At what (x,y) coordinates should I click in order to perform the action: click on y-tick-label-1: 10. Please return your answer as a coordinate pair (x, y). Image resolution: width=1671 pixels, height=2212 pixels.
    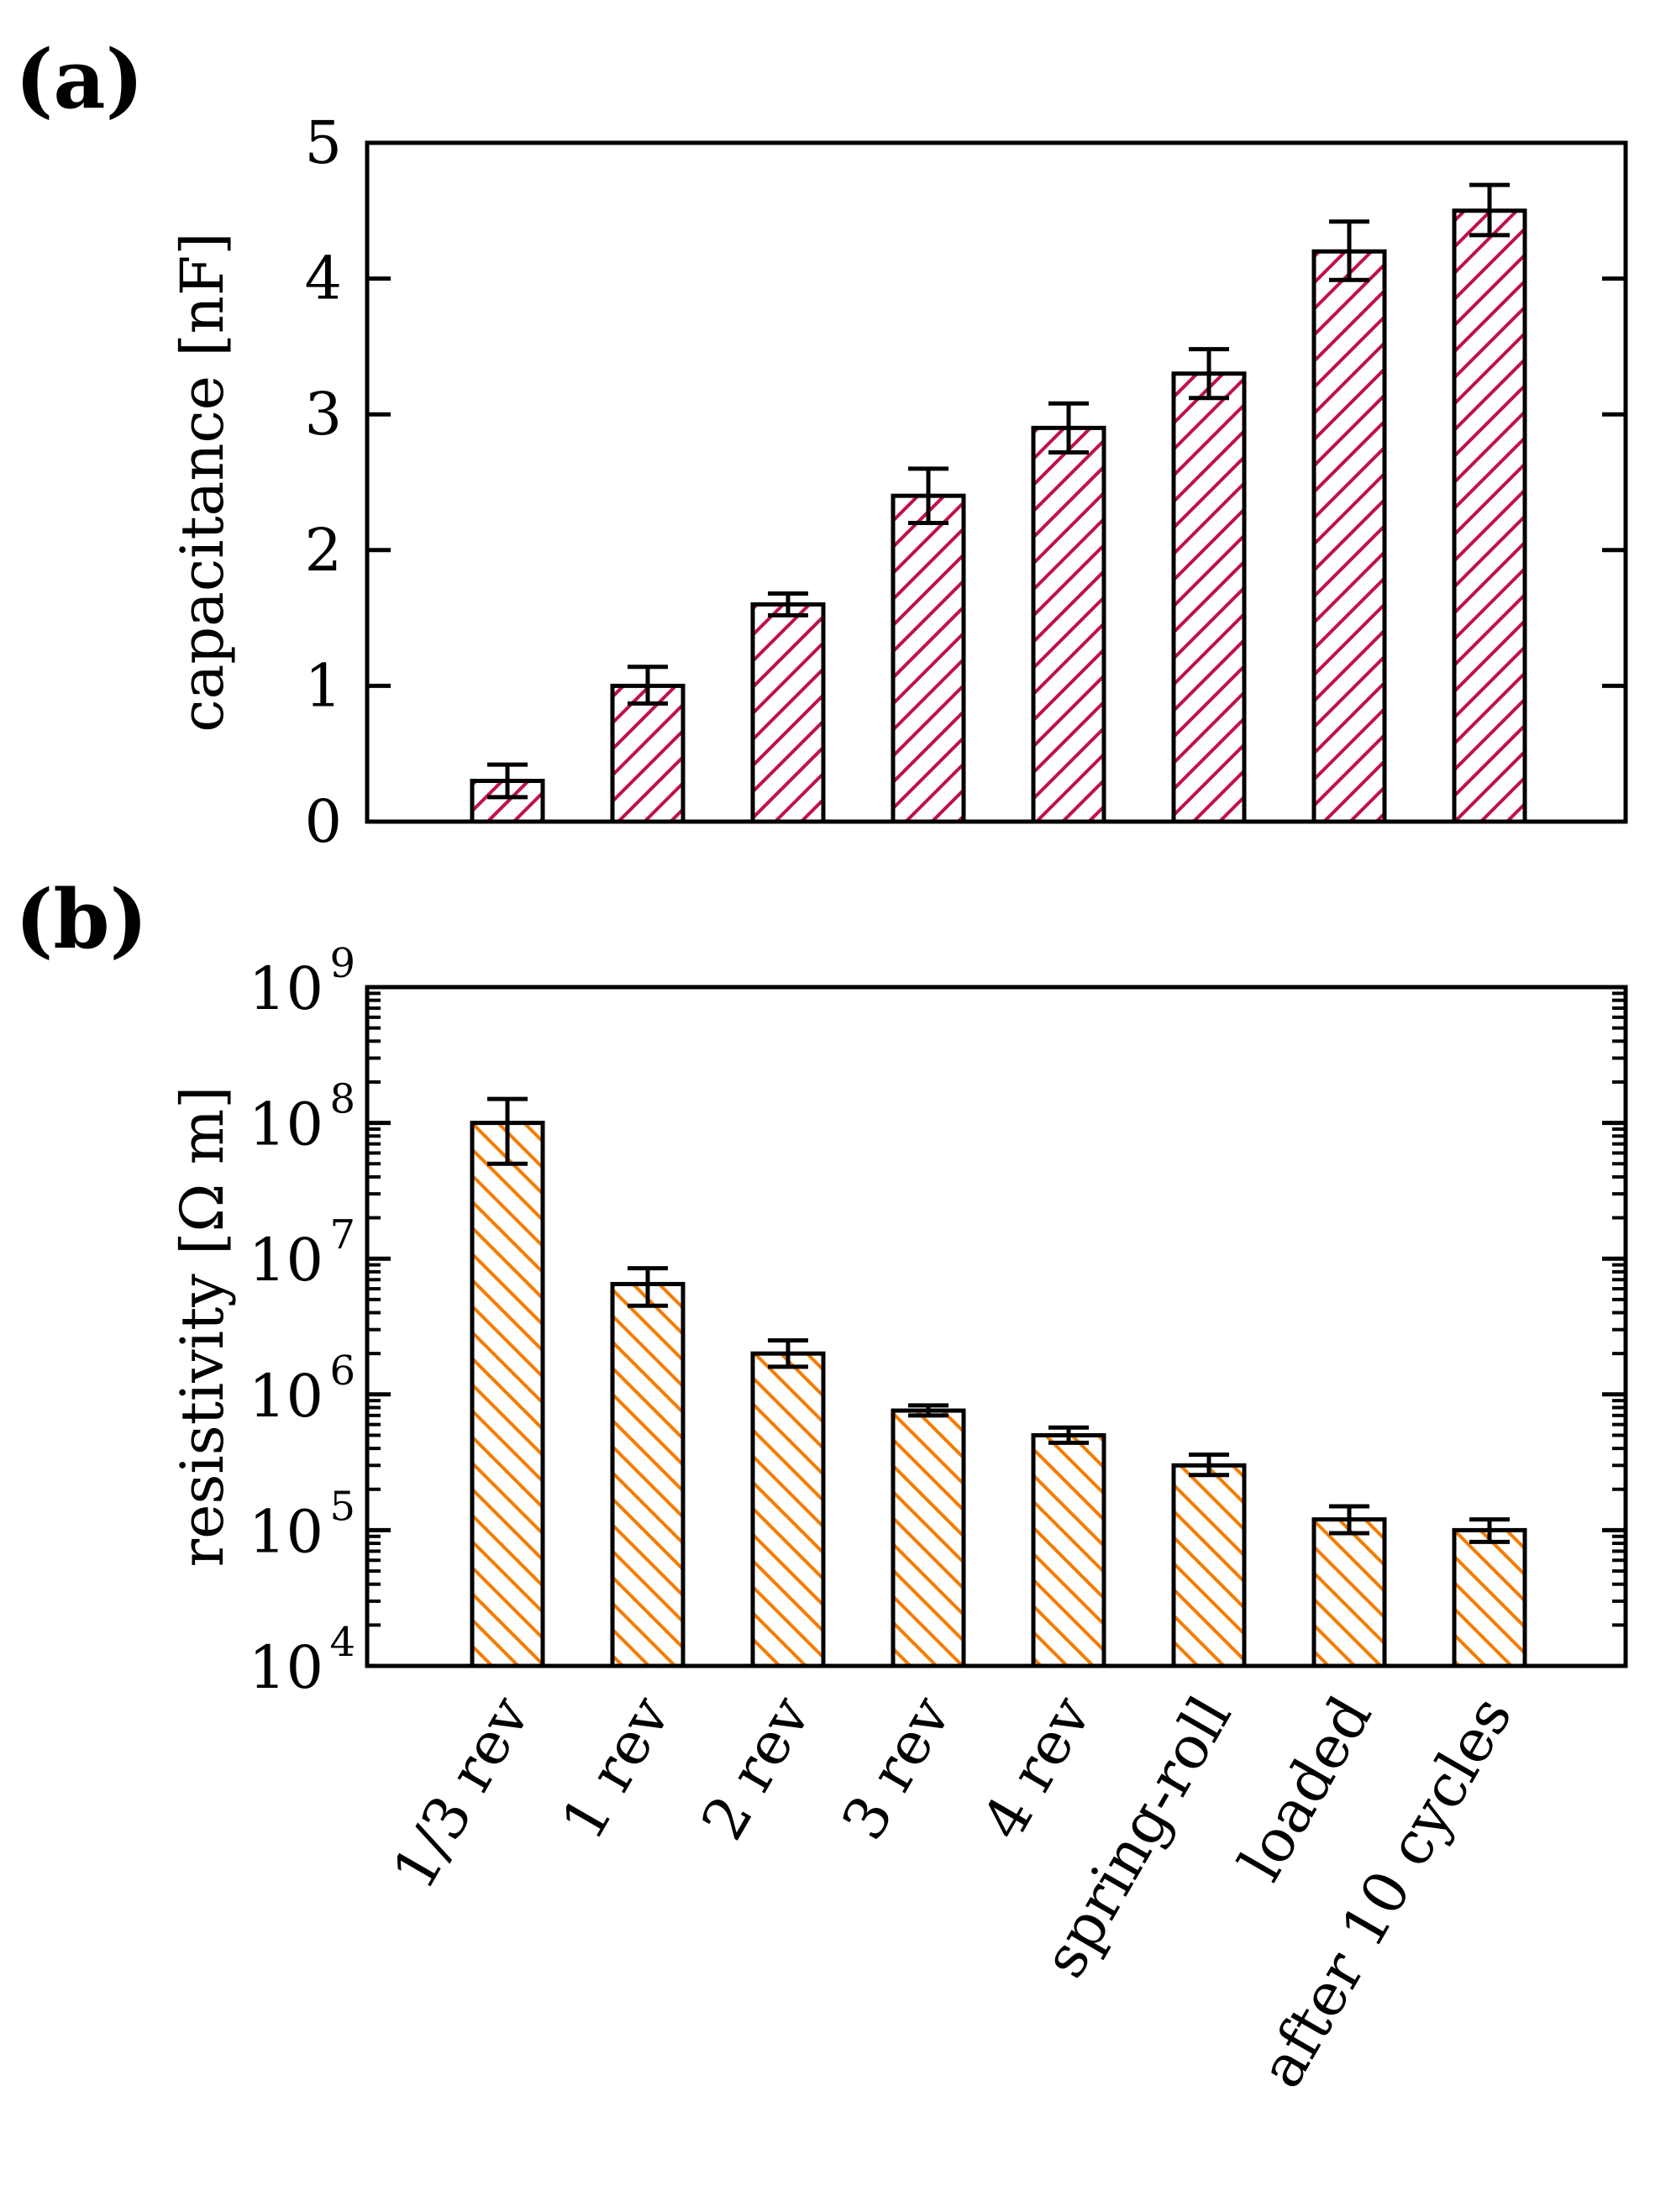
    Looking at the image, I should click on (286, 1531).